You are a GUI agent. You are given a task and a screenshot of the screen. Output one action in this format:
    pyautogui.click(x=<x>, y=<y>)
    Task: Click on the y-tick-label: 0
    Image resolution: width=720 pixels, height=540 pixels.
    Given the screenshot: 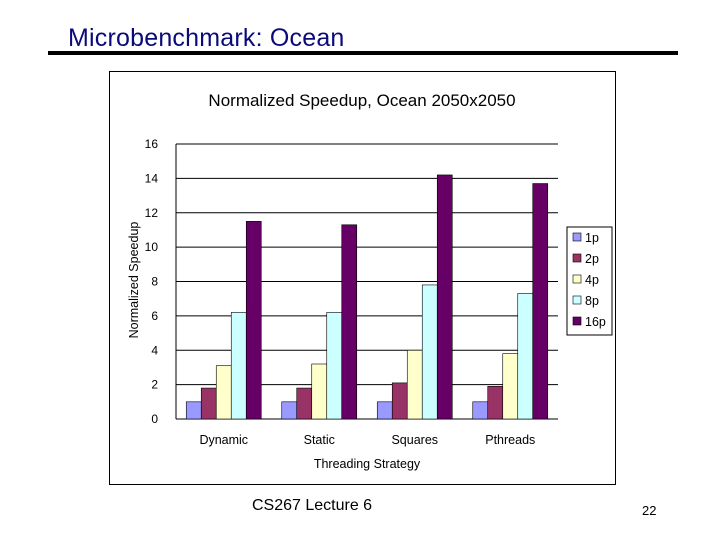 What is the action you would take?
    pyautogui.click(x=154, y=419)
    